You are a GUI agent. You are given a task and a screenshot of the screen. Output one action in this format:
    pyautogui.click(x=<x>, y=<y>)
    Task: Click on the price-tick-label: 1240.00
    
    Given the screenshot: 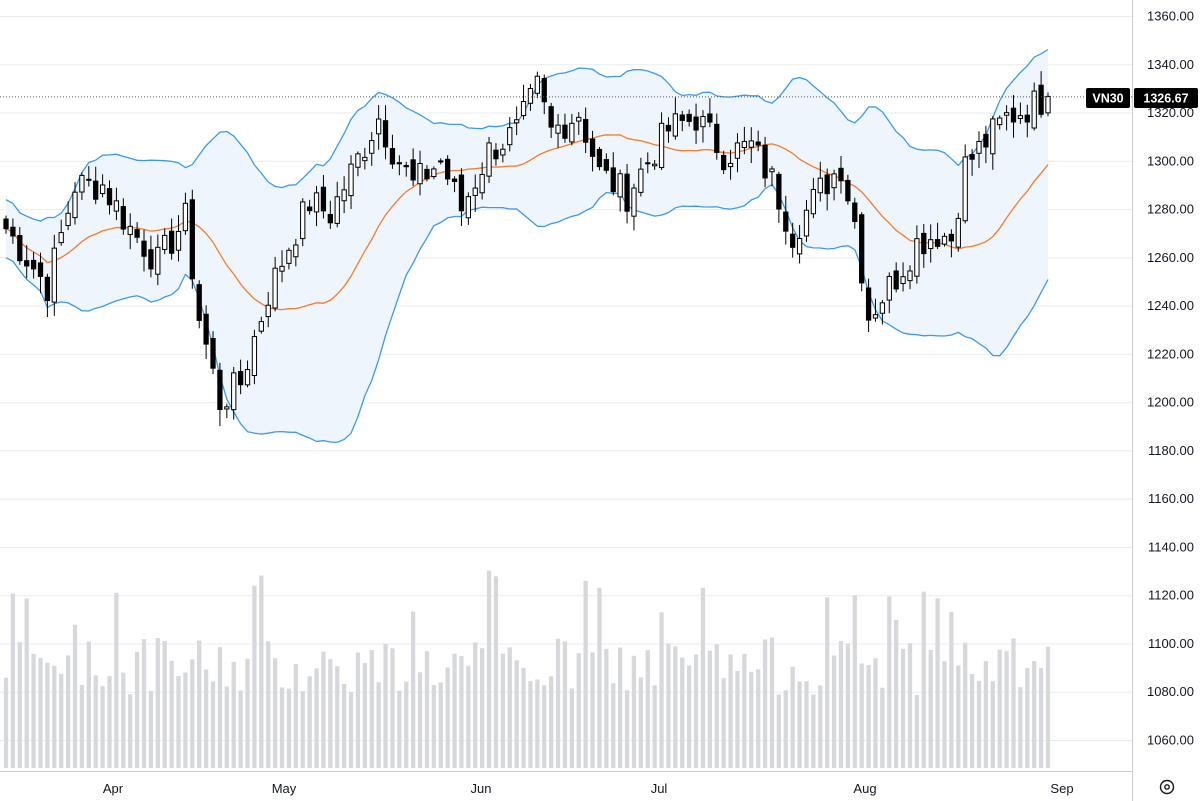 What is the action you would take?
    pyautogui.click(x=1170, y=305)
    